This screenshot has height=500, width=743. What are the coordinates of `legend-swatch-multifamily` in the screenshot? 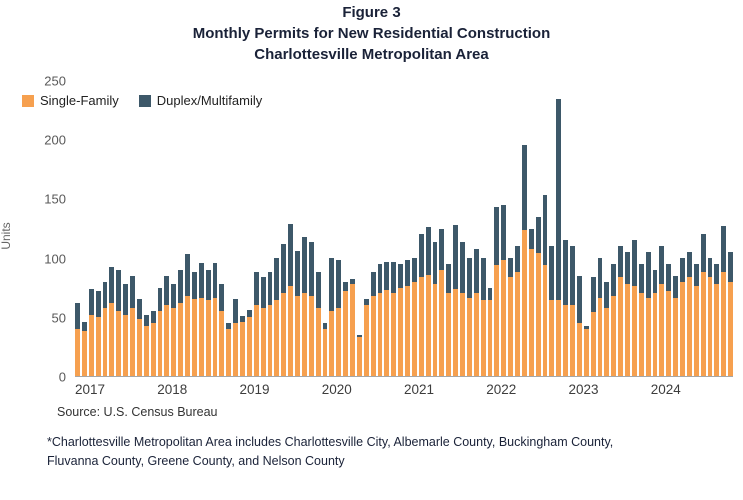 It's located at (144, 100).